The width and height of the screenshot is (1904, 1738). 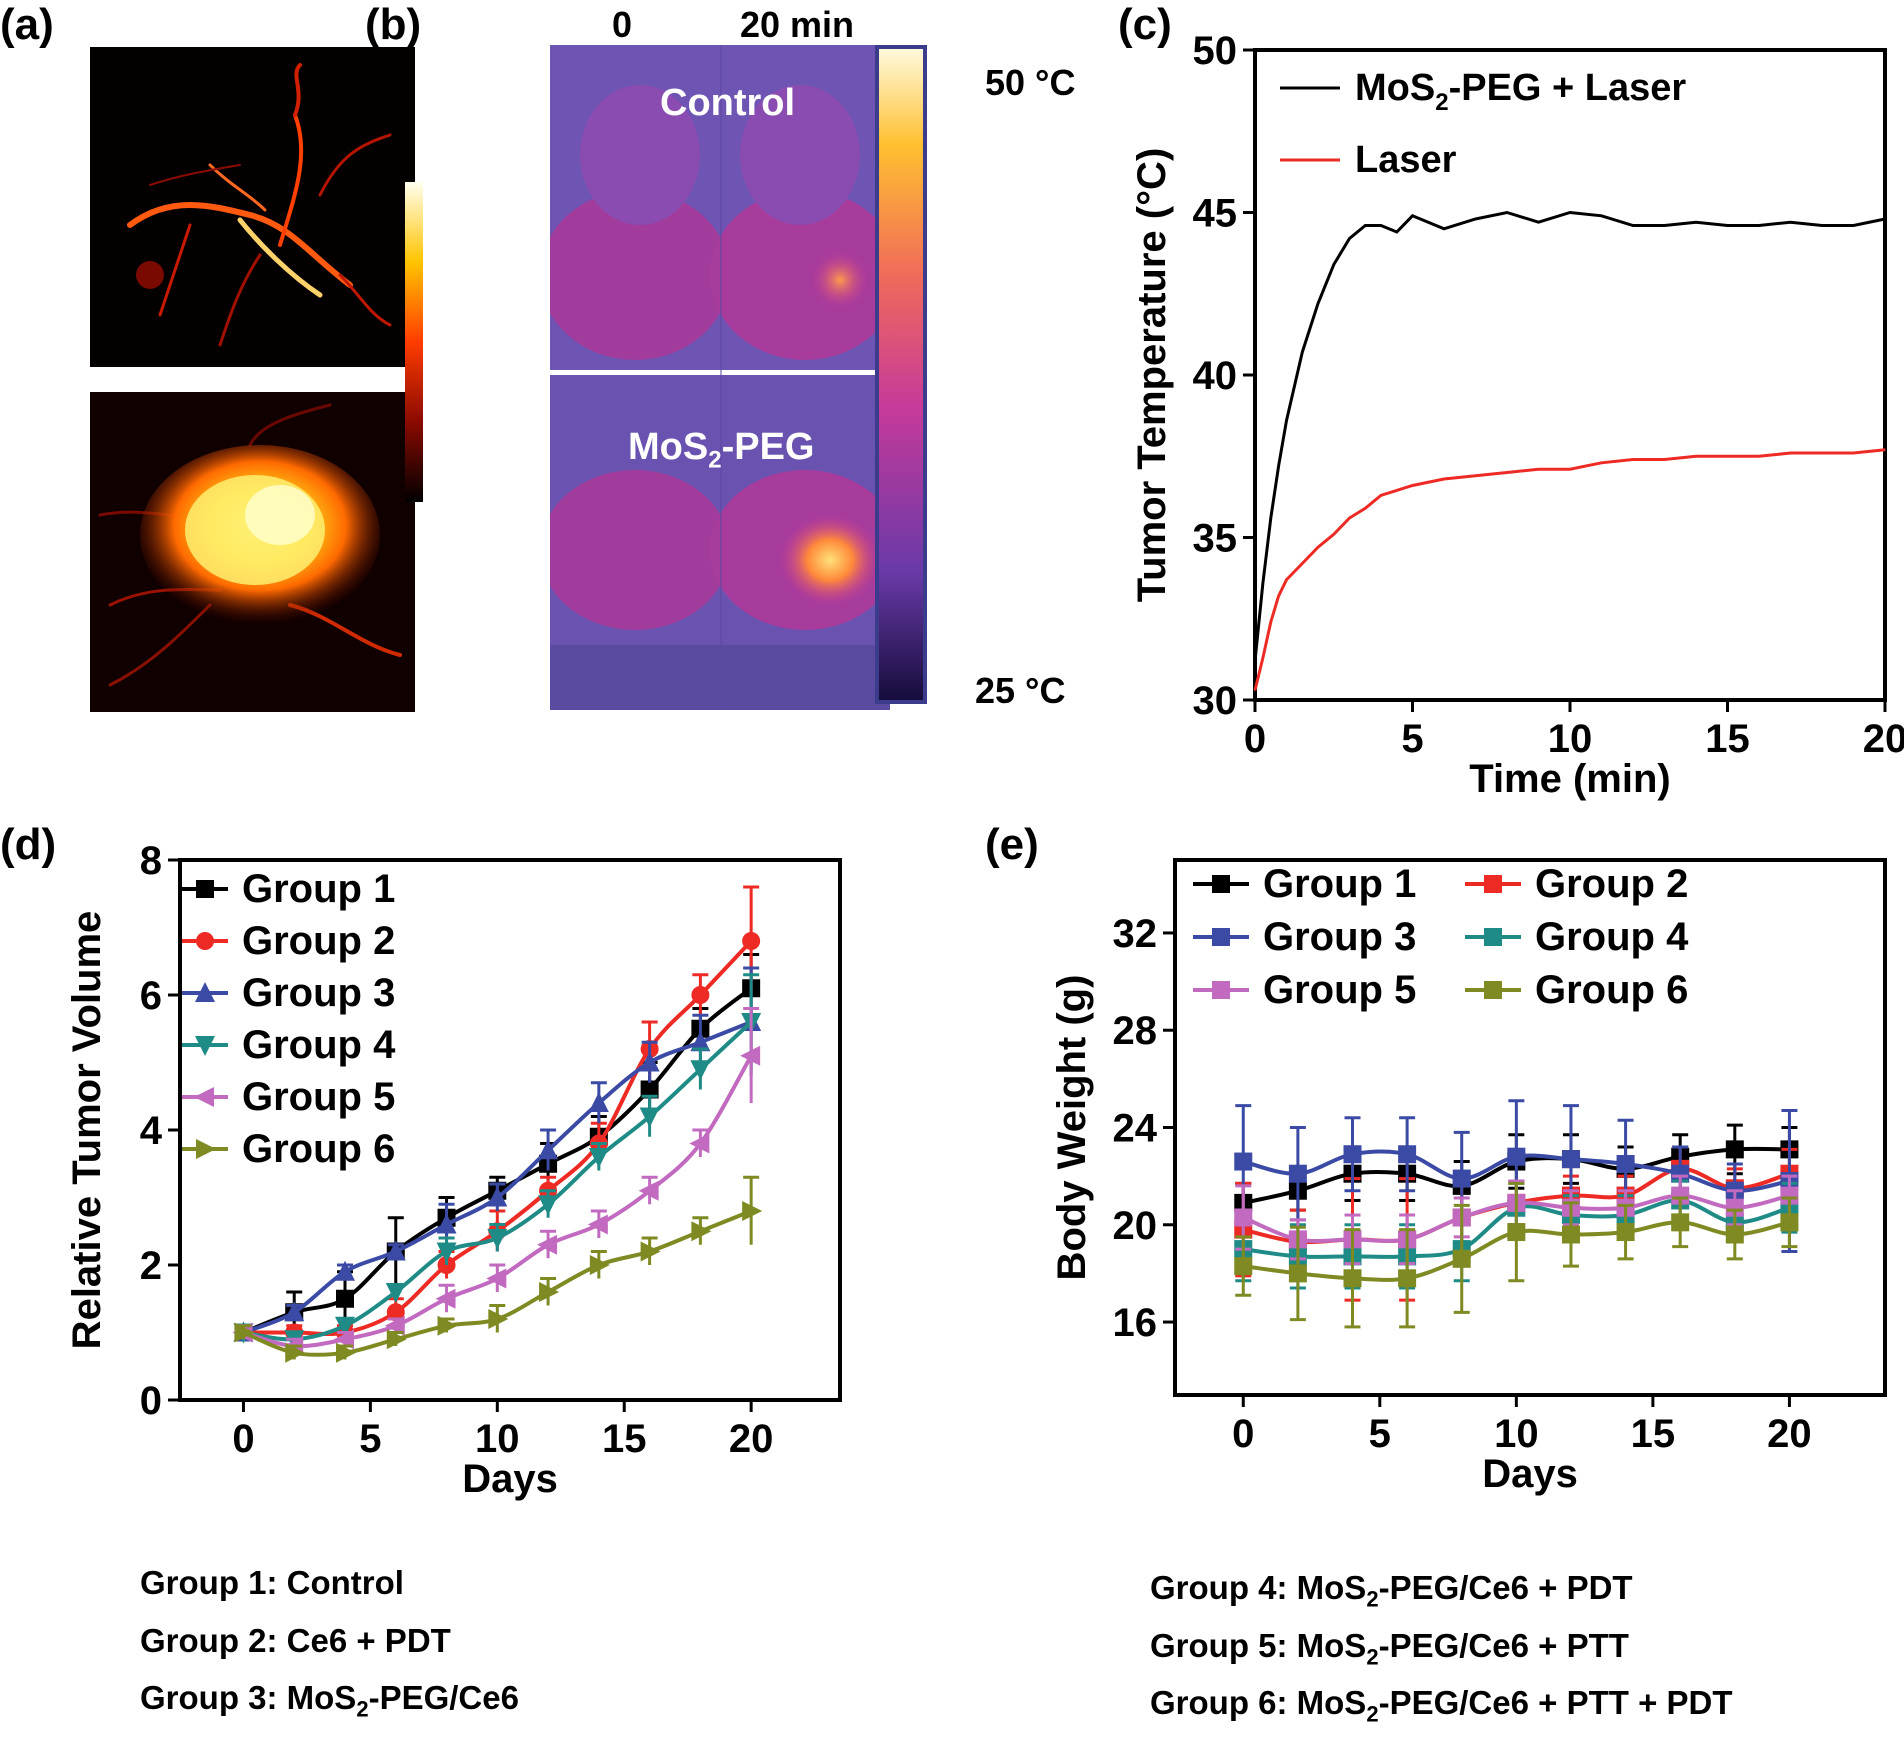 What do you see at coordinates (151, 1266) in the screenshot?
I see `y-tick-label: 2` at bounding box center [151, 1266].